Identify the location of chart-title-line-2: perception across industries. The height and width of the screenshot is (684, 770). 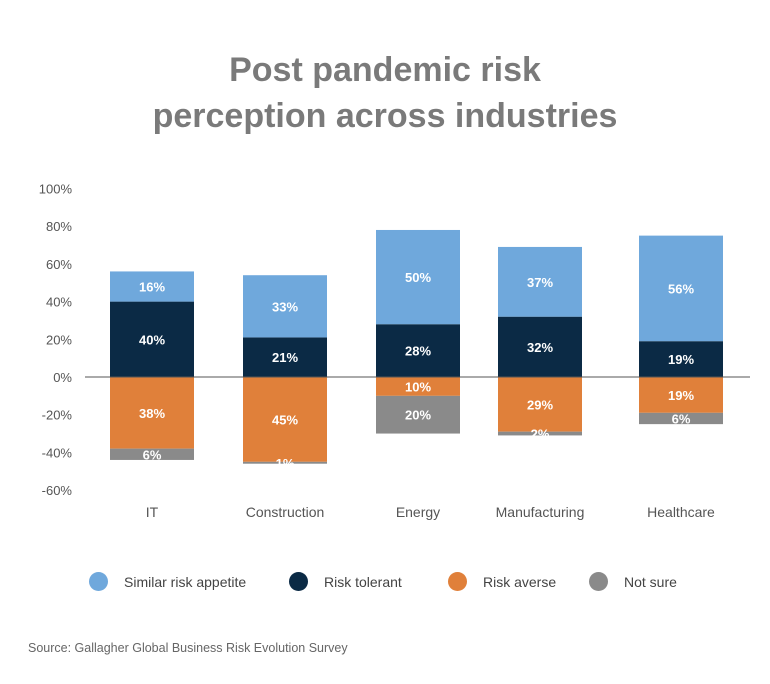
(385, 116).